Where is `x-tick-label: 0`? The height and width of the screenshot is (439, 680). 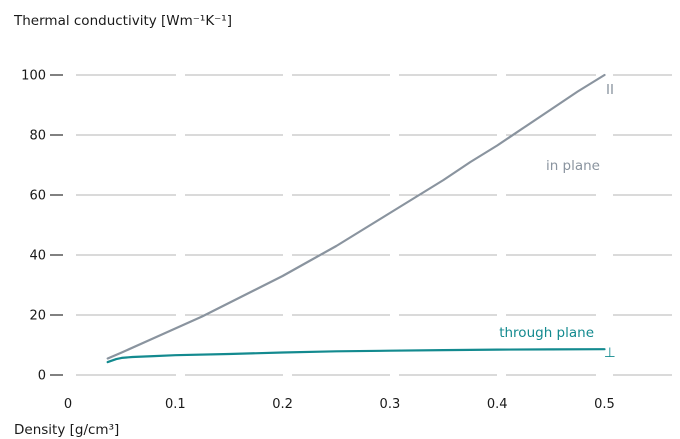
x-tick-label: 0 is located at coordinates (68, 404).